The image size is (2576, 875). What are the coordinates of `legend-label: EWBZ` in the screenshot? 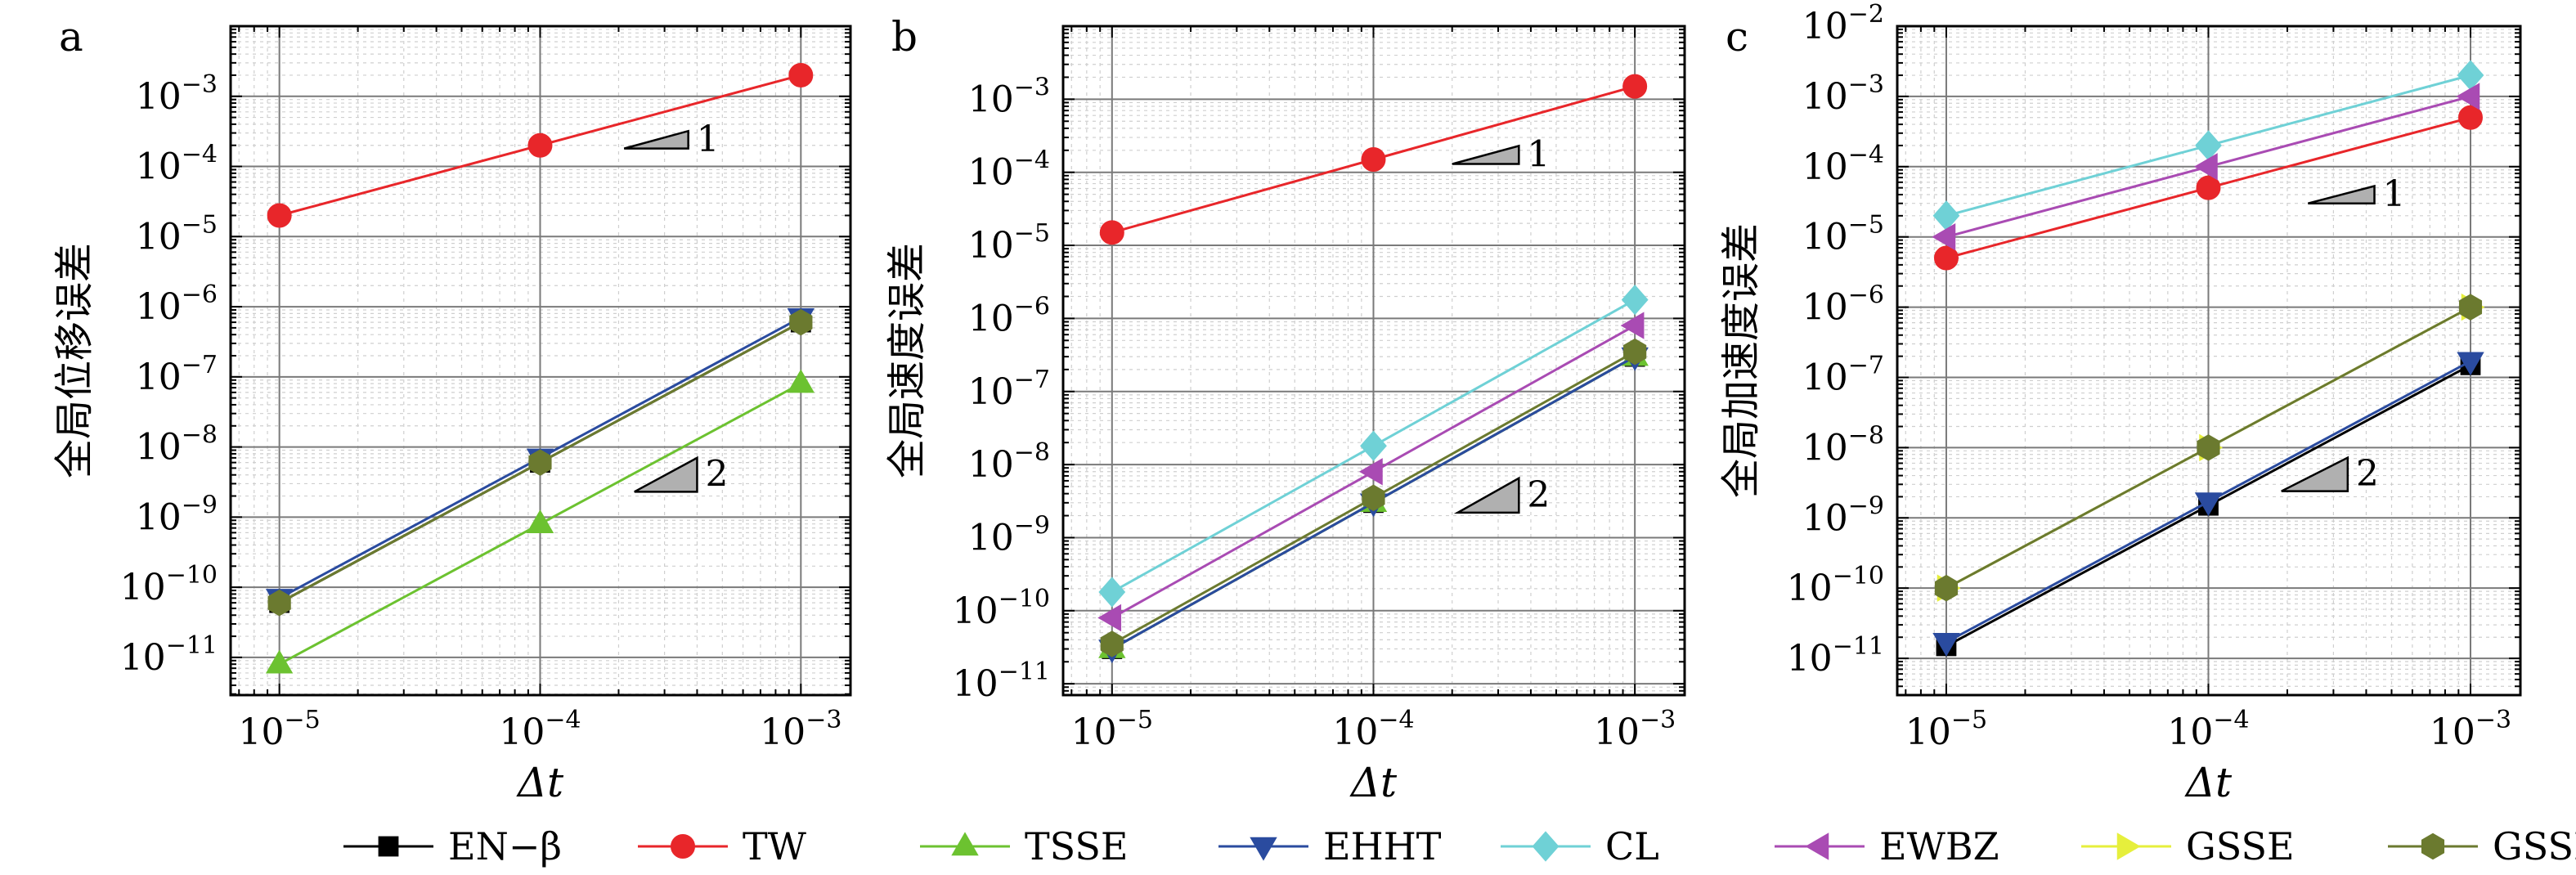 It's located at (1939, 846).